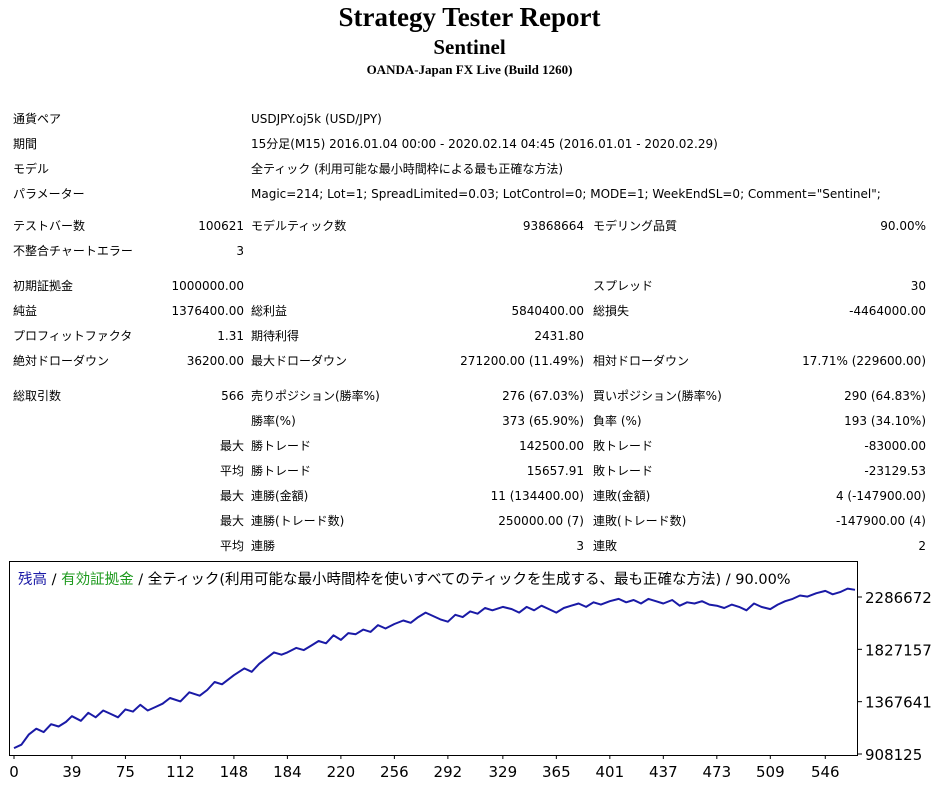 The width and height of the screenshot is (939, 789). Describe the element at coordinates (893, 755) in the screenshot. I see `y-tick-label: 908125` at that location.